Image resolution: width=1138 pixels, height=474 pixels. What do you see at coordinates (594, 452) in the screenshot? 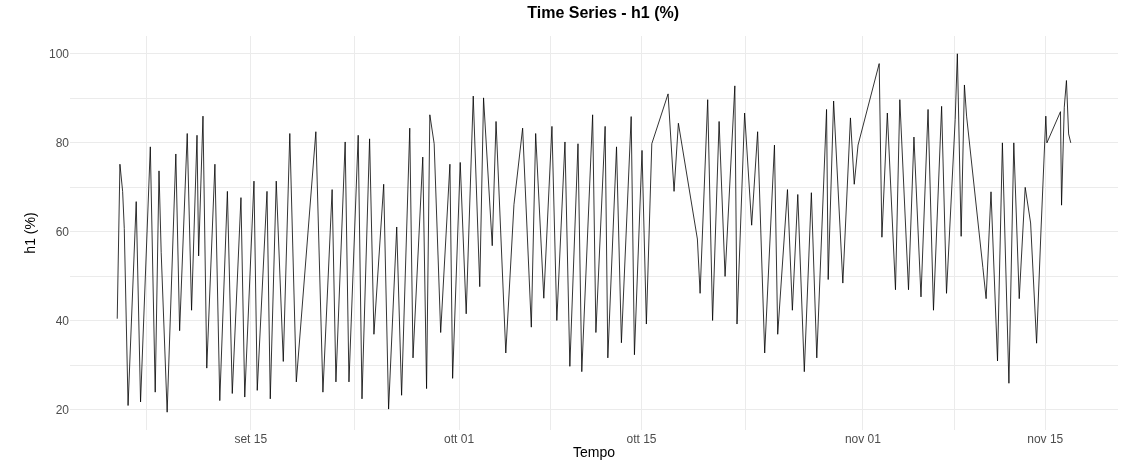
I see `x-axis-title: Tempo` at bounding box center [594, 452].